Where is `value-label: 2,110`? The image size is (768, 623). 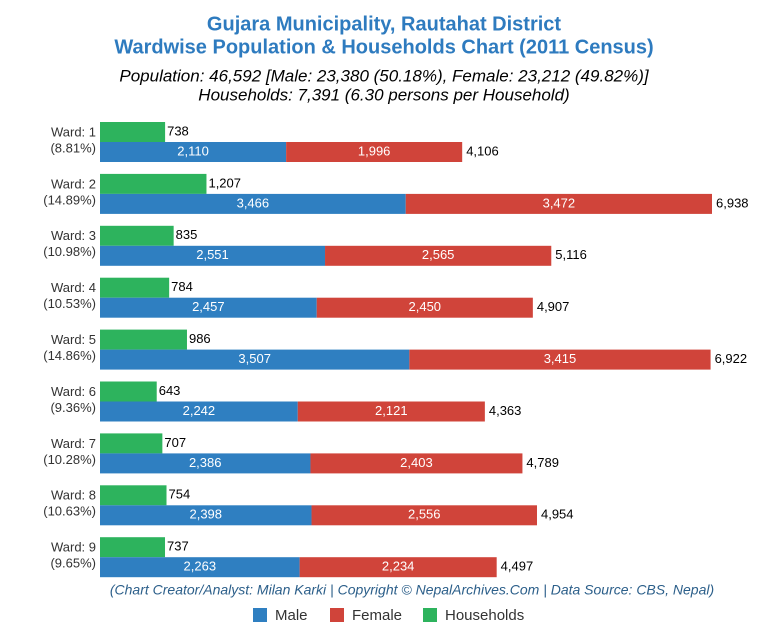 value-label: 2,110 is located at coordinates (193, 150).